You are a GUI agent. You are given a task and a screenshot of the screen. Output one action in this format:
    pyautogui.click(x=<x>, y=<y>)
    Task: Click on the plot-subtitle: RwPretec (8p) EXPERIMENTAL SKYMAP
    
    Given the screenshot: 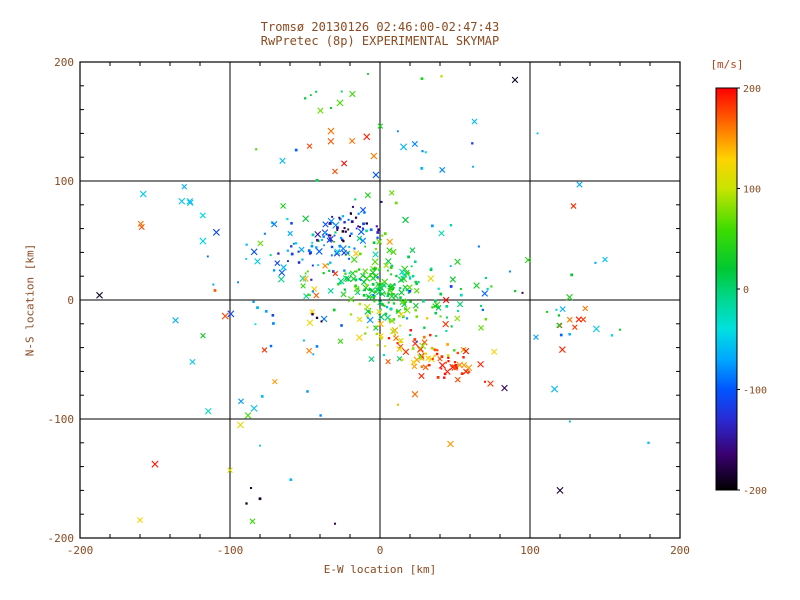 What is the action you would take?
    pyautogui.click(x=380, y=41)
    